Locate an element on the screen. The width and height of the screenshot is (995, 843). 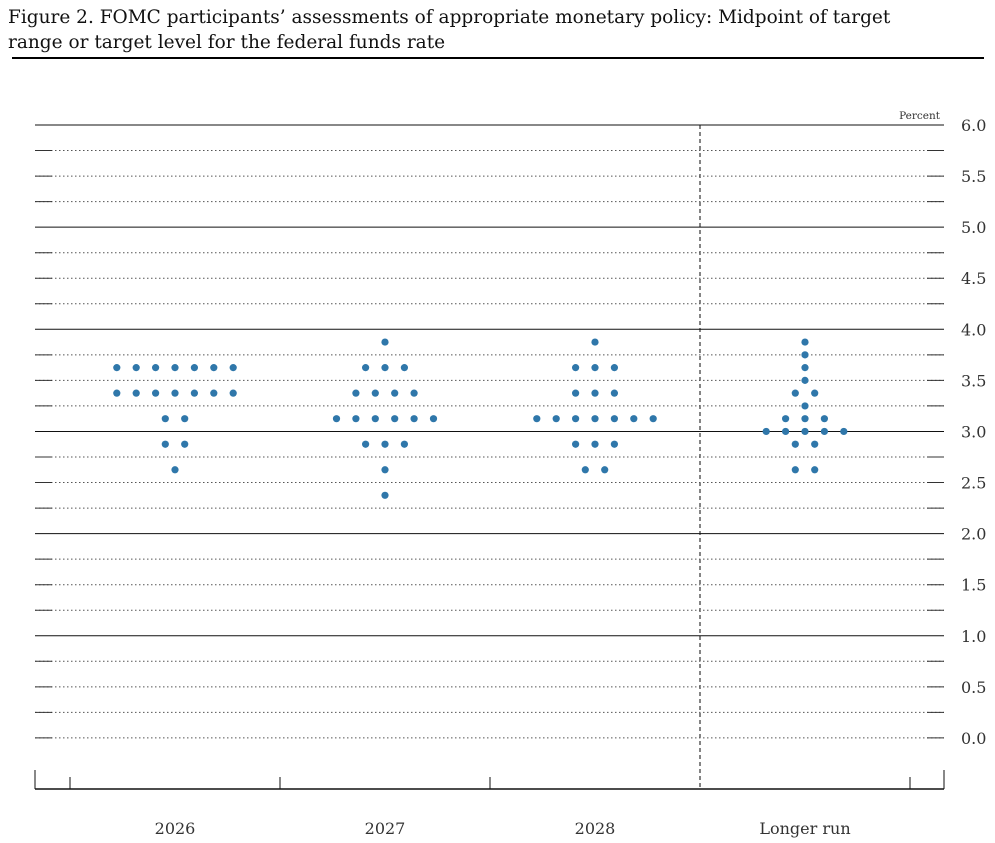
x-tick-label: 2028 is located at coordinates (595, 828).